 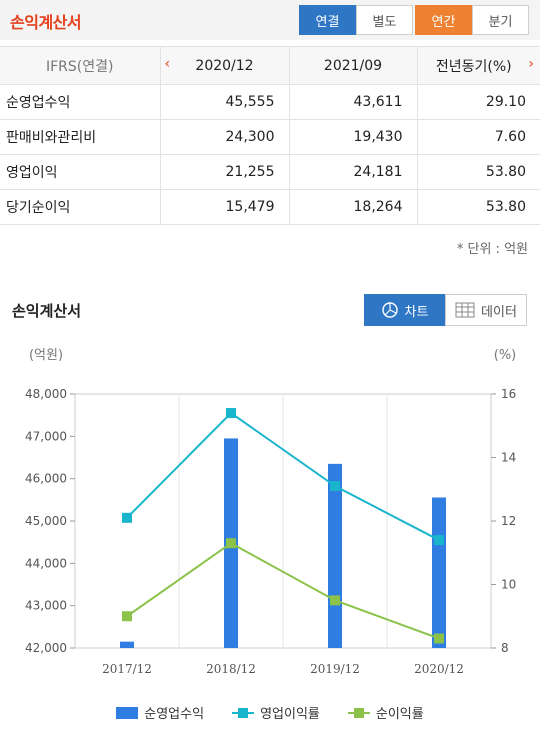 What do you see at coordinates (46, 436) in the screenshot?
I see `left-tick-label: 47,000` at bounding box center [46, 436].